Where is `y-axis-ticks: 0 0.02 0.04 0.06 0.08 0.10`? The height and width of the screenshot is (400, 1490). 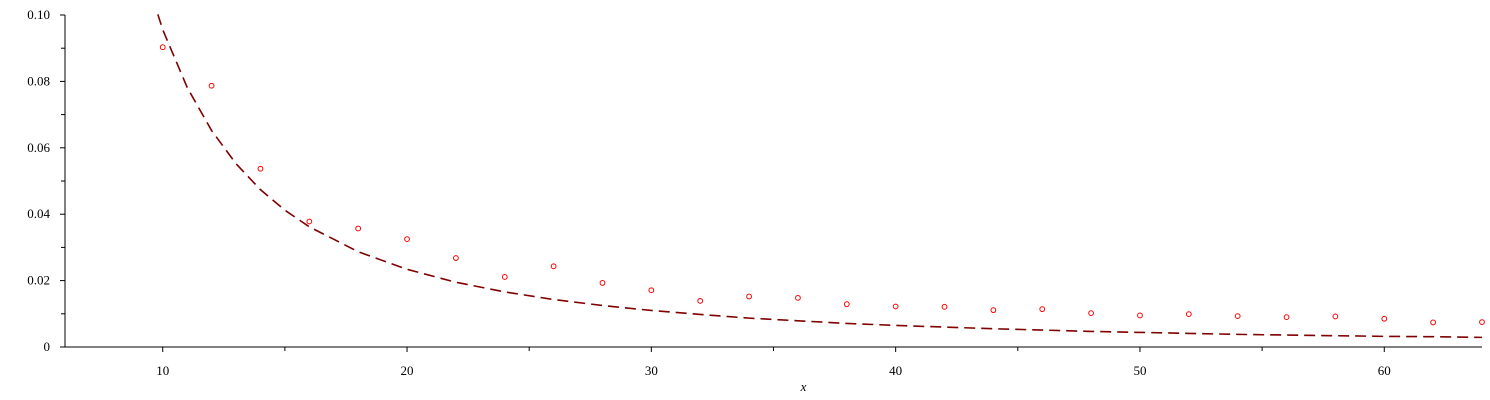
y-axis-ticks: 0 0.02 0.04 0.06 0.08 0.10 is located at coordinates (46, 180).